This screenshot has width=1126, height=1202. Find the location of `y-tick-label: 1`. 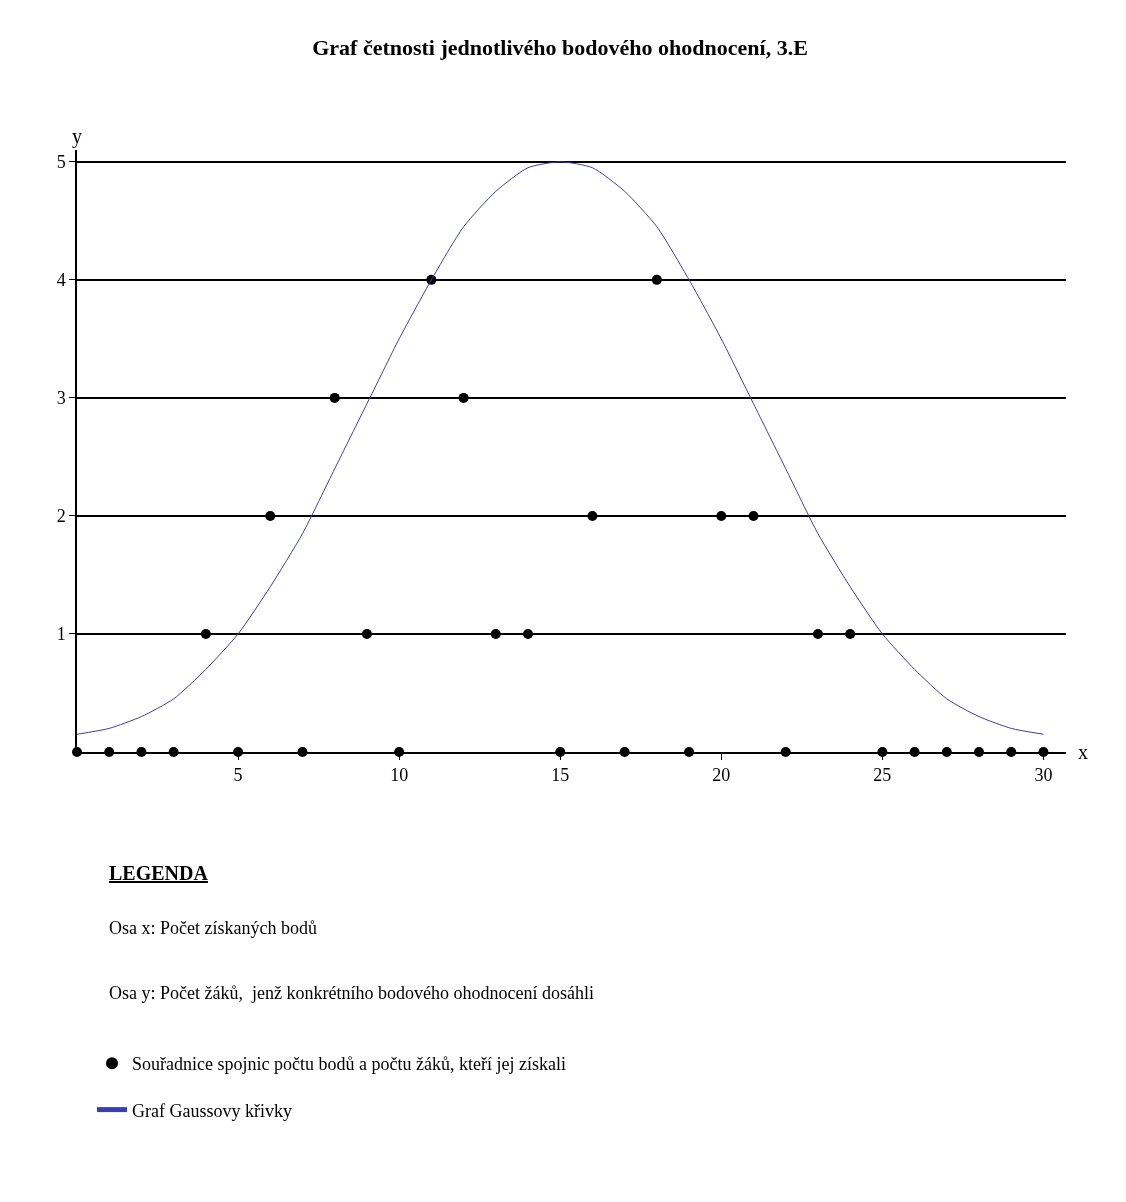

y-tick-label: 1 is located at coordinates (61, 634).